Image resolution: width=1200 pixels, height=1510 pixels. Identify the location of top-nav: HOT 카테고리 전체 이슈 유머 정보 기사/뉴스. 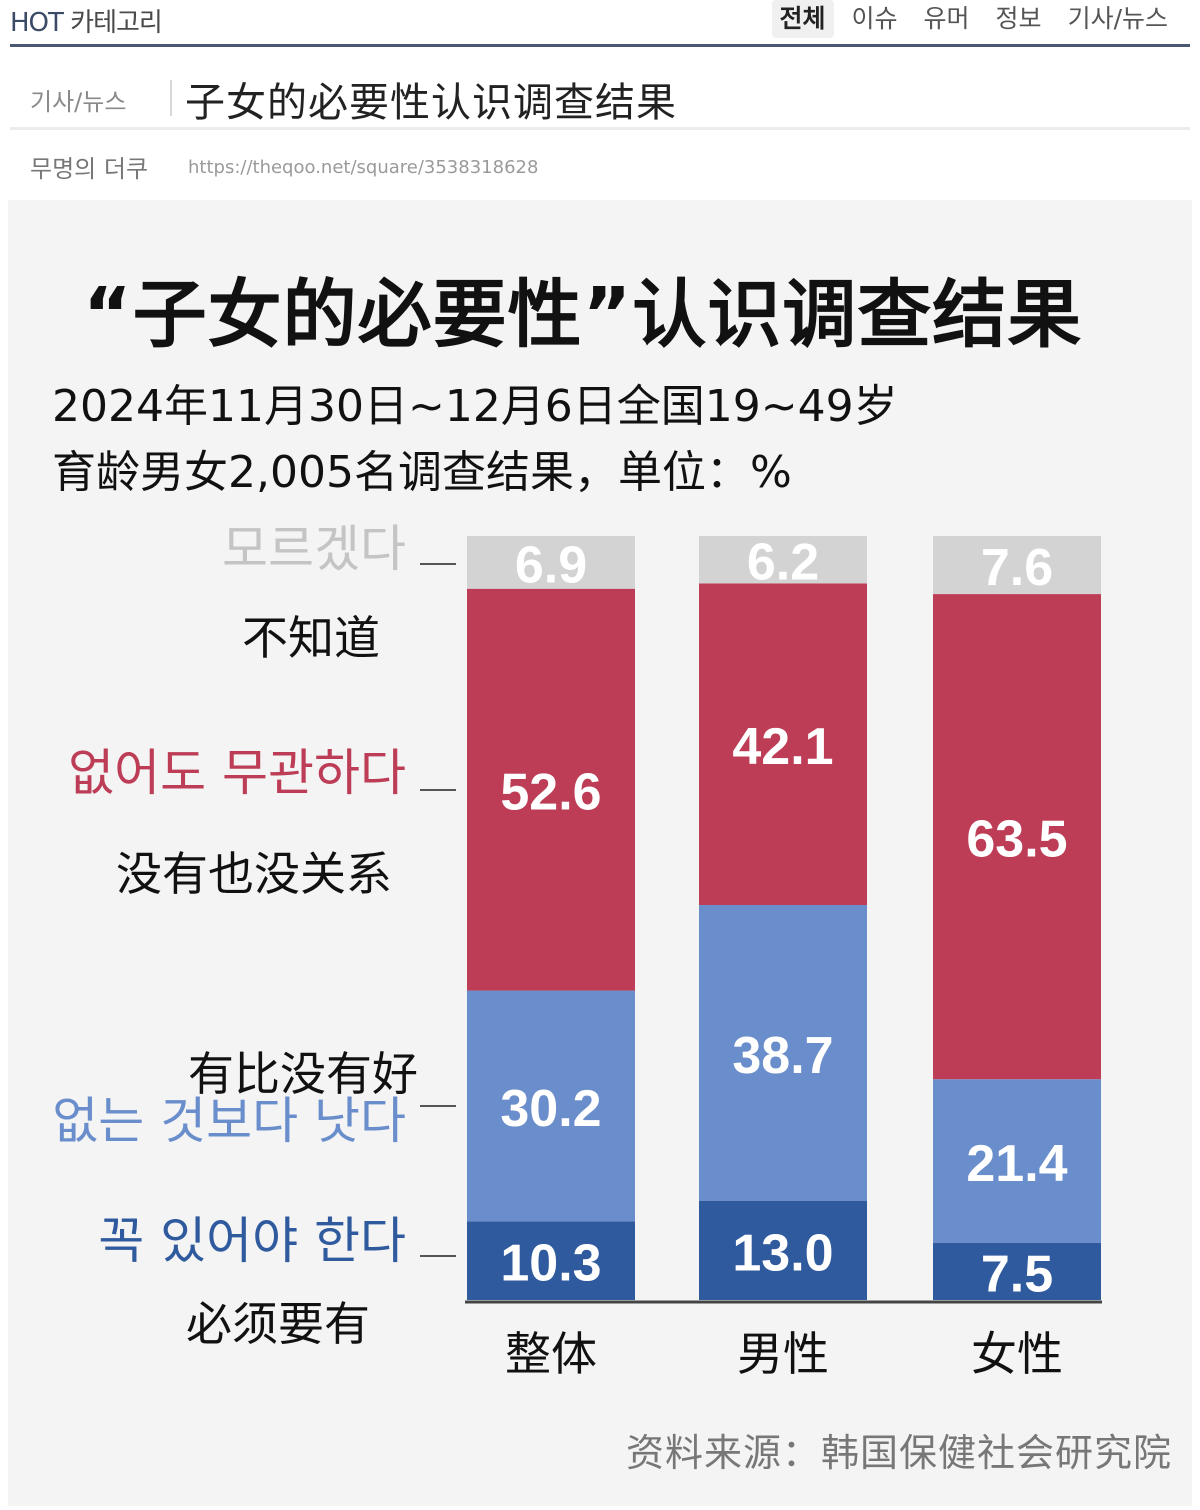
(600, 23).